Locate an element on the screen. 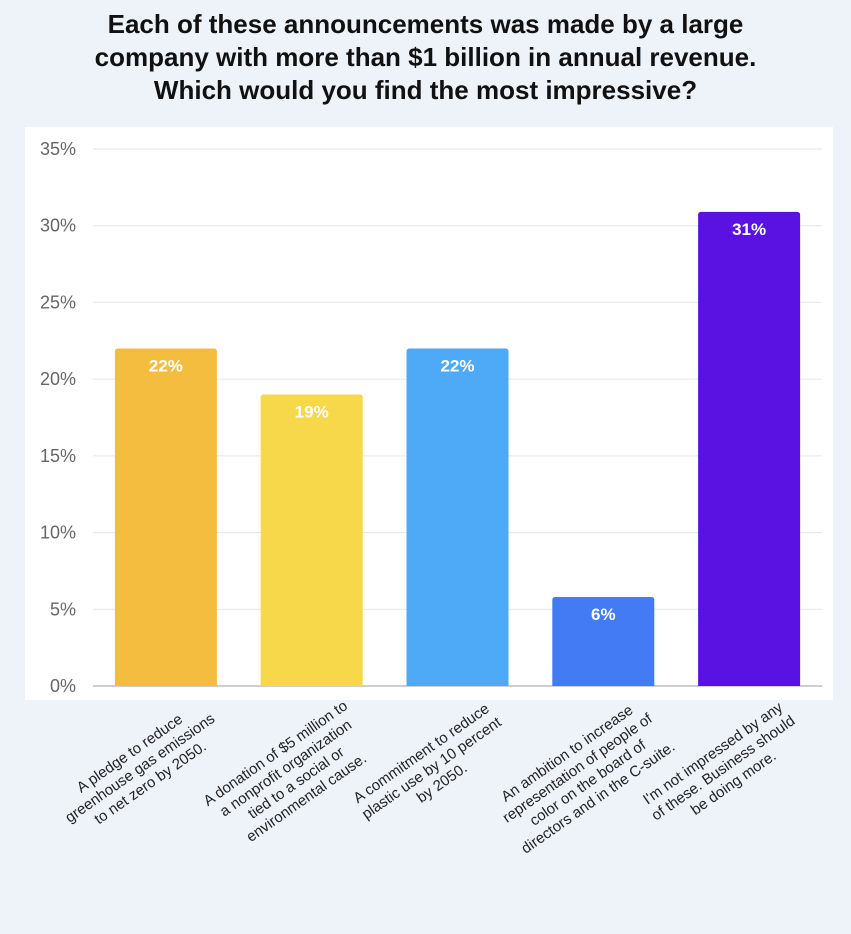 The height and width of the screenshot is (934, 851). y-tick-label: 20% is located at coordinates (58, 379).